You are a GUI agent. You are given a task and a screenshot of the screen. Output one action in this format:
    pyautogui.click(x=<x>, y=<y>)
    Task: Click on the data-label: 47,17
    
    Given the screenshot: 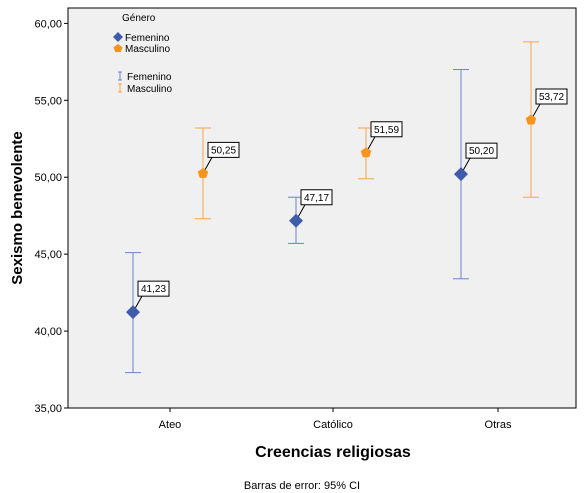 What is the action you would take?
    pyautogui.click(x=316, y=198)
    